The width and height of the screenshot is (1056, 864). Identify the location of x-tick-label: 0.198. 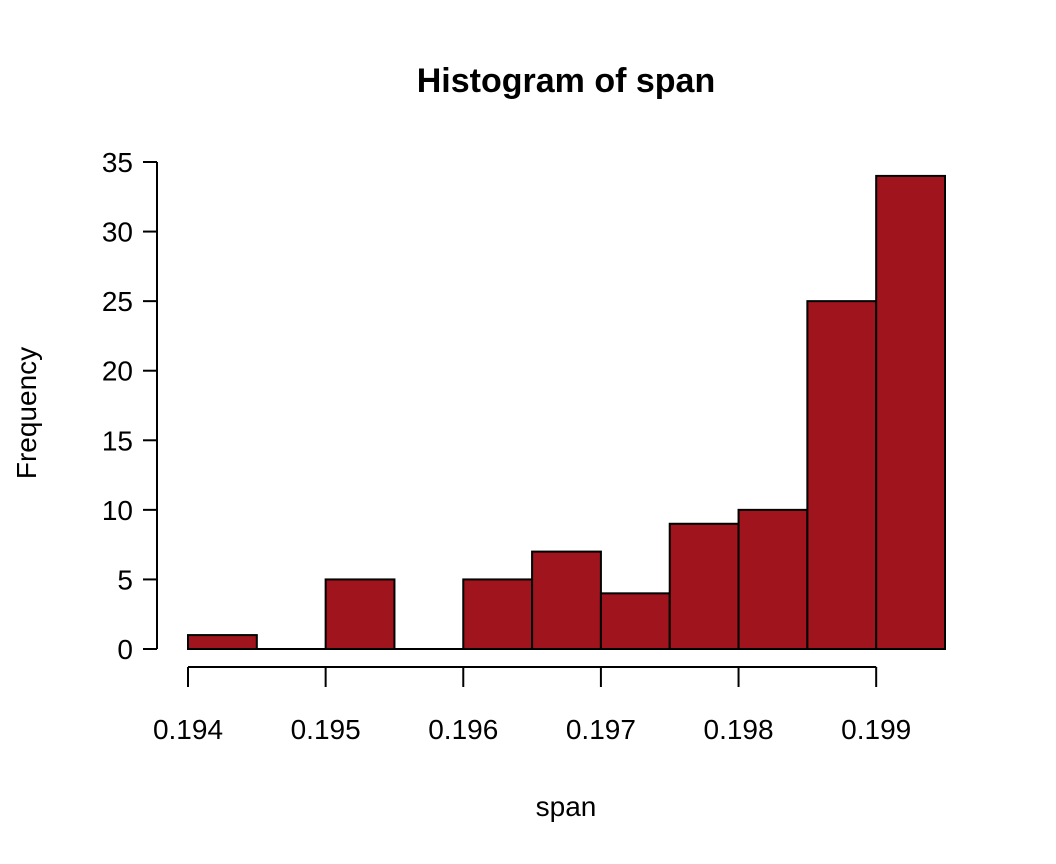
(739, 729).